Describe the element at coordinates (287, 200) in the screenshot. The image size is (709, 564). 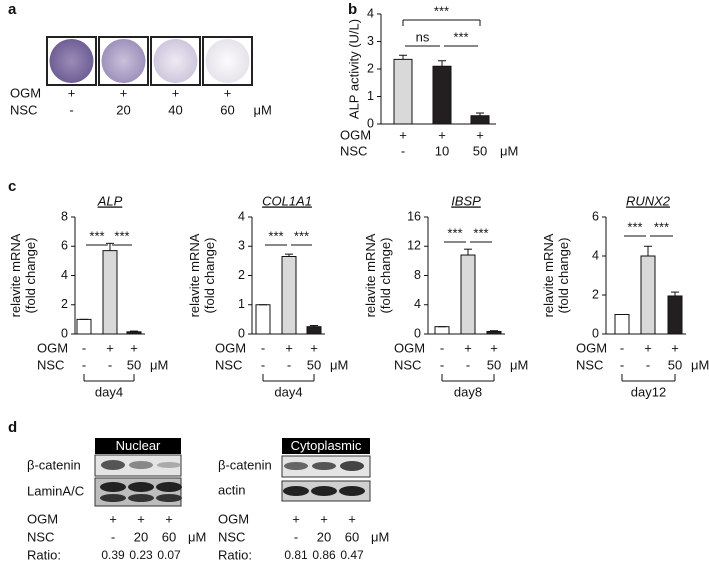
I see `chart-title: COL1A1` at that location.